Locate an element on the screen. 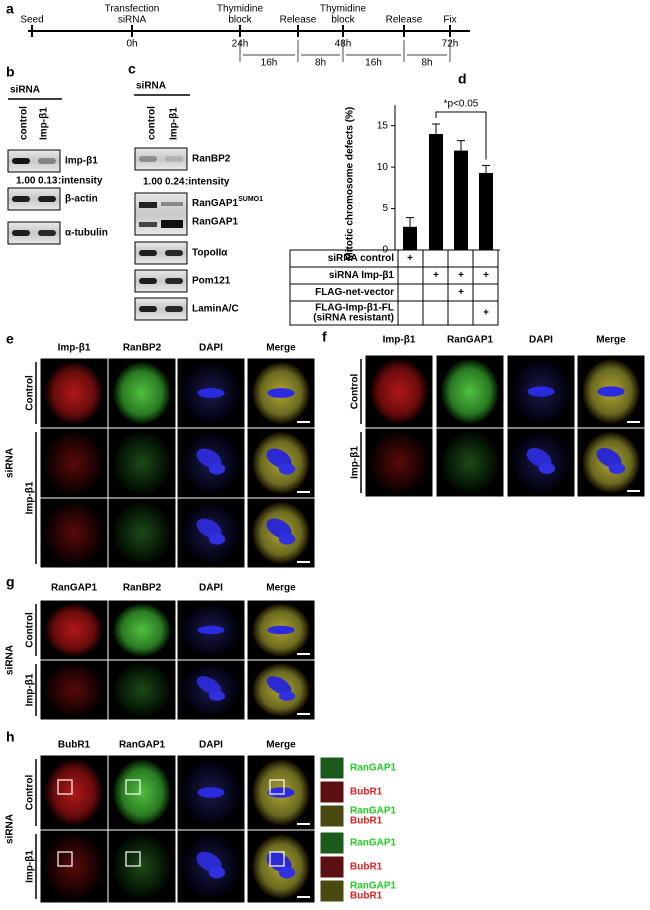  interval: 8h is located at coordinates (426, 63).